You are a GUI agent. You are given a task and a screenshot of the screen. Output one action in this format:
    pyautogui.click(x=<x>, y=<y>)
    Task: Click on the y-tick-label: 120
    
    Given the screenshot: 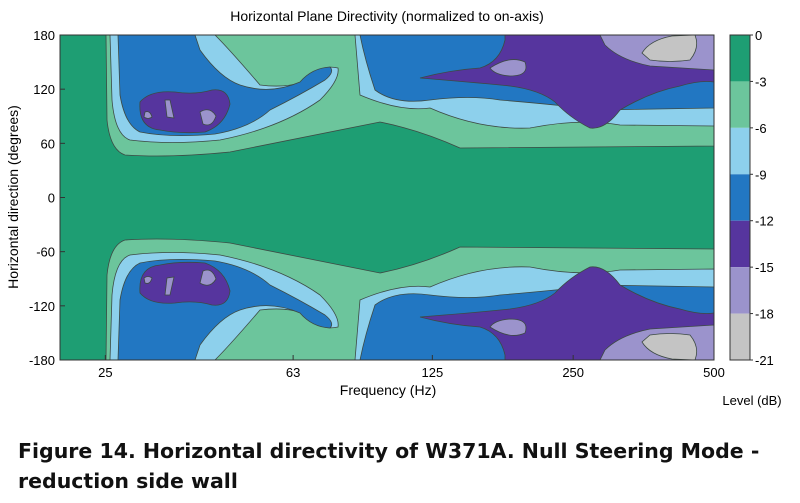 What is the action you would take?
    pyautogui.click(x=44, y=89)
    